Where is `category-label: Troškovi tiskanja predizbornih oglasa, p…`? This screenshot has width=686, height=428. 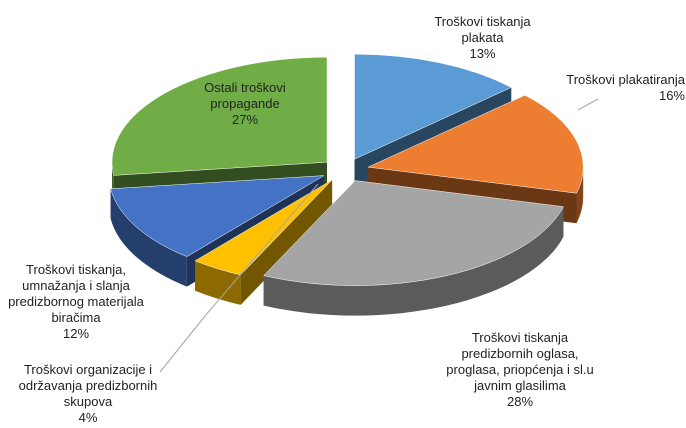
category-label: Troškovi tiskanja predizbornih oglasa, p… is located at coordinates (520, 361).